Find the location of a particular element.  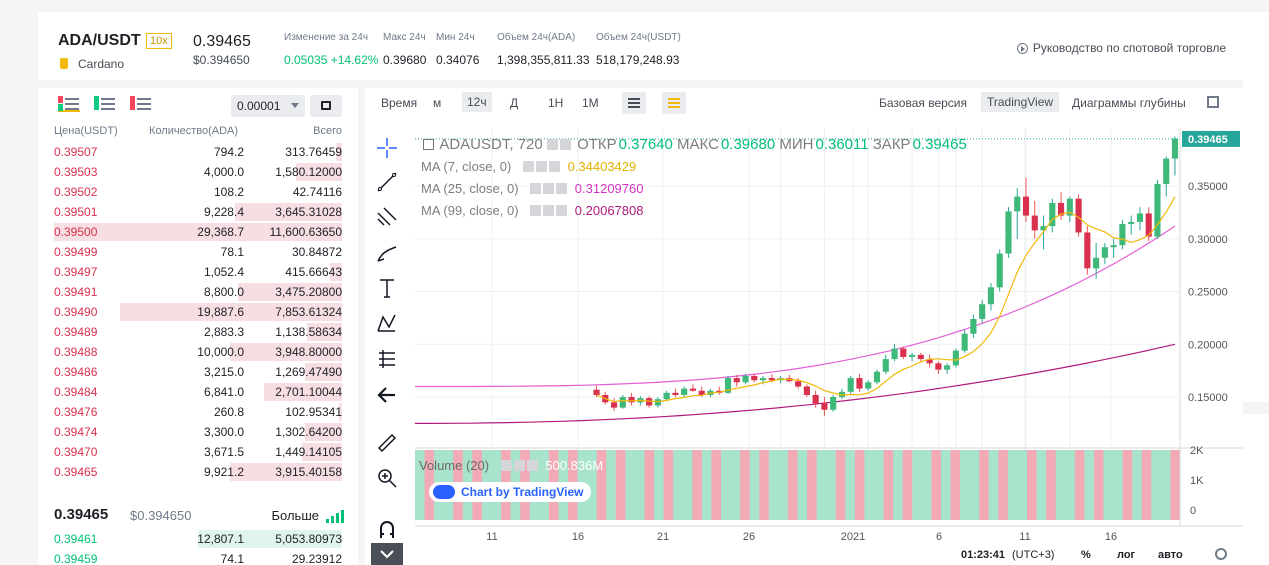

indicators-settings-icon is located at coordinates (634, 103).